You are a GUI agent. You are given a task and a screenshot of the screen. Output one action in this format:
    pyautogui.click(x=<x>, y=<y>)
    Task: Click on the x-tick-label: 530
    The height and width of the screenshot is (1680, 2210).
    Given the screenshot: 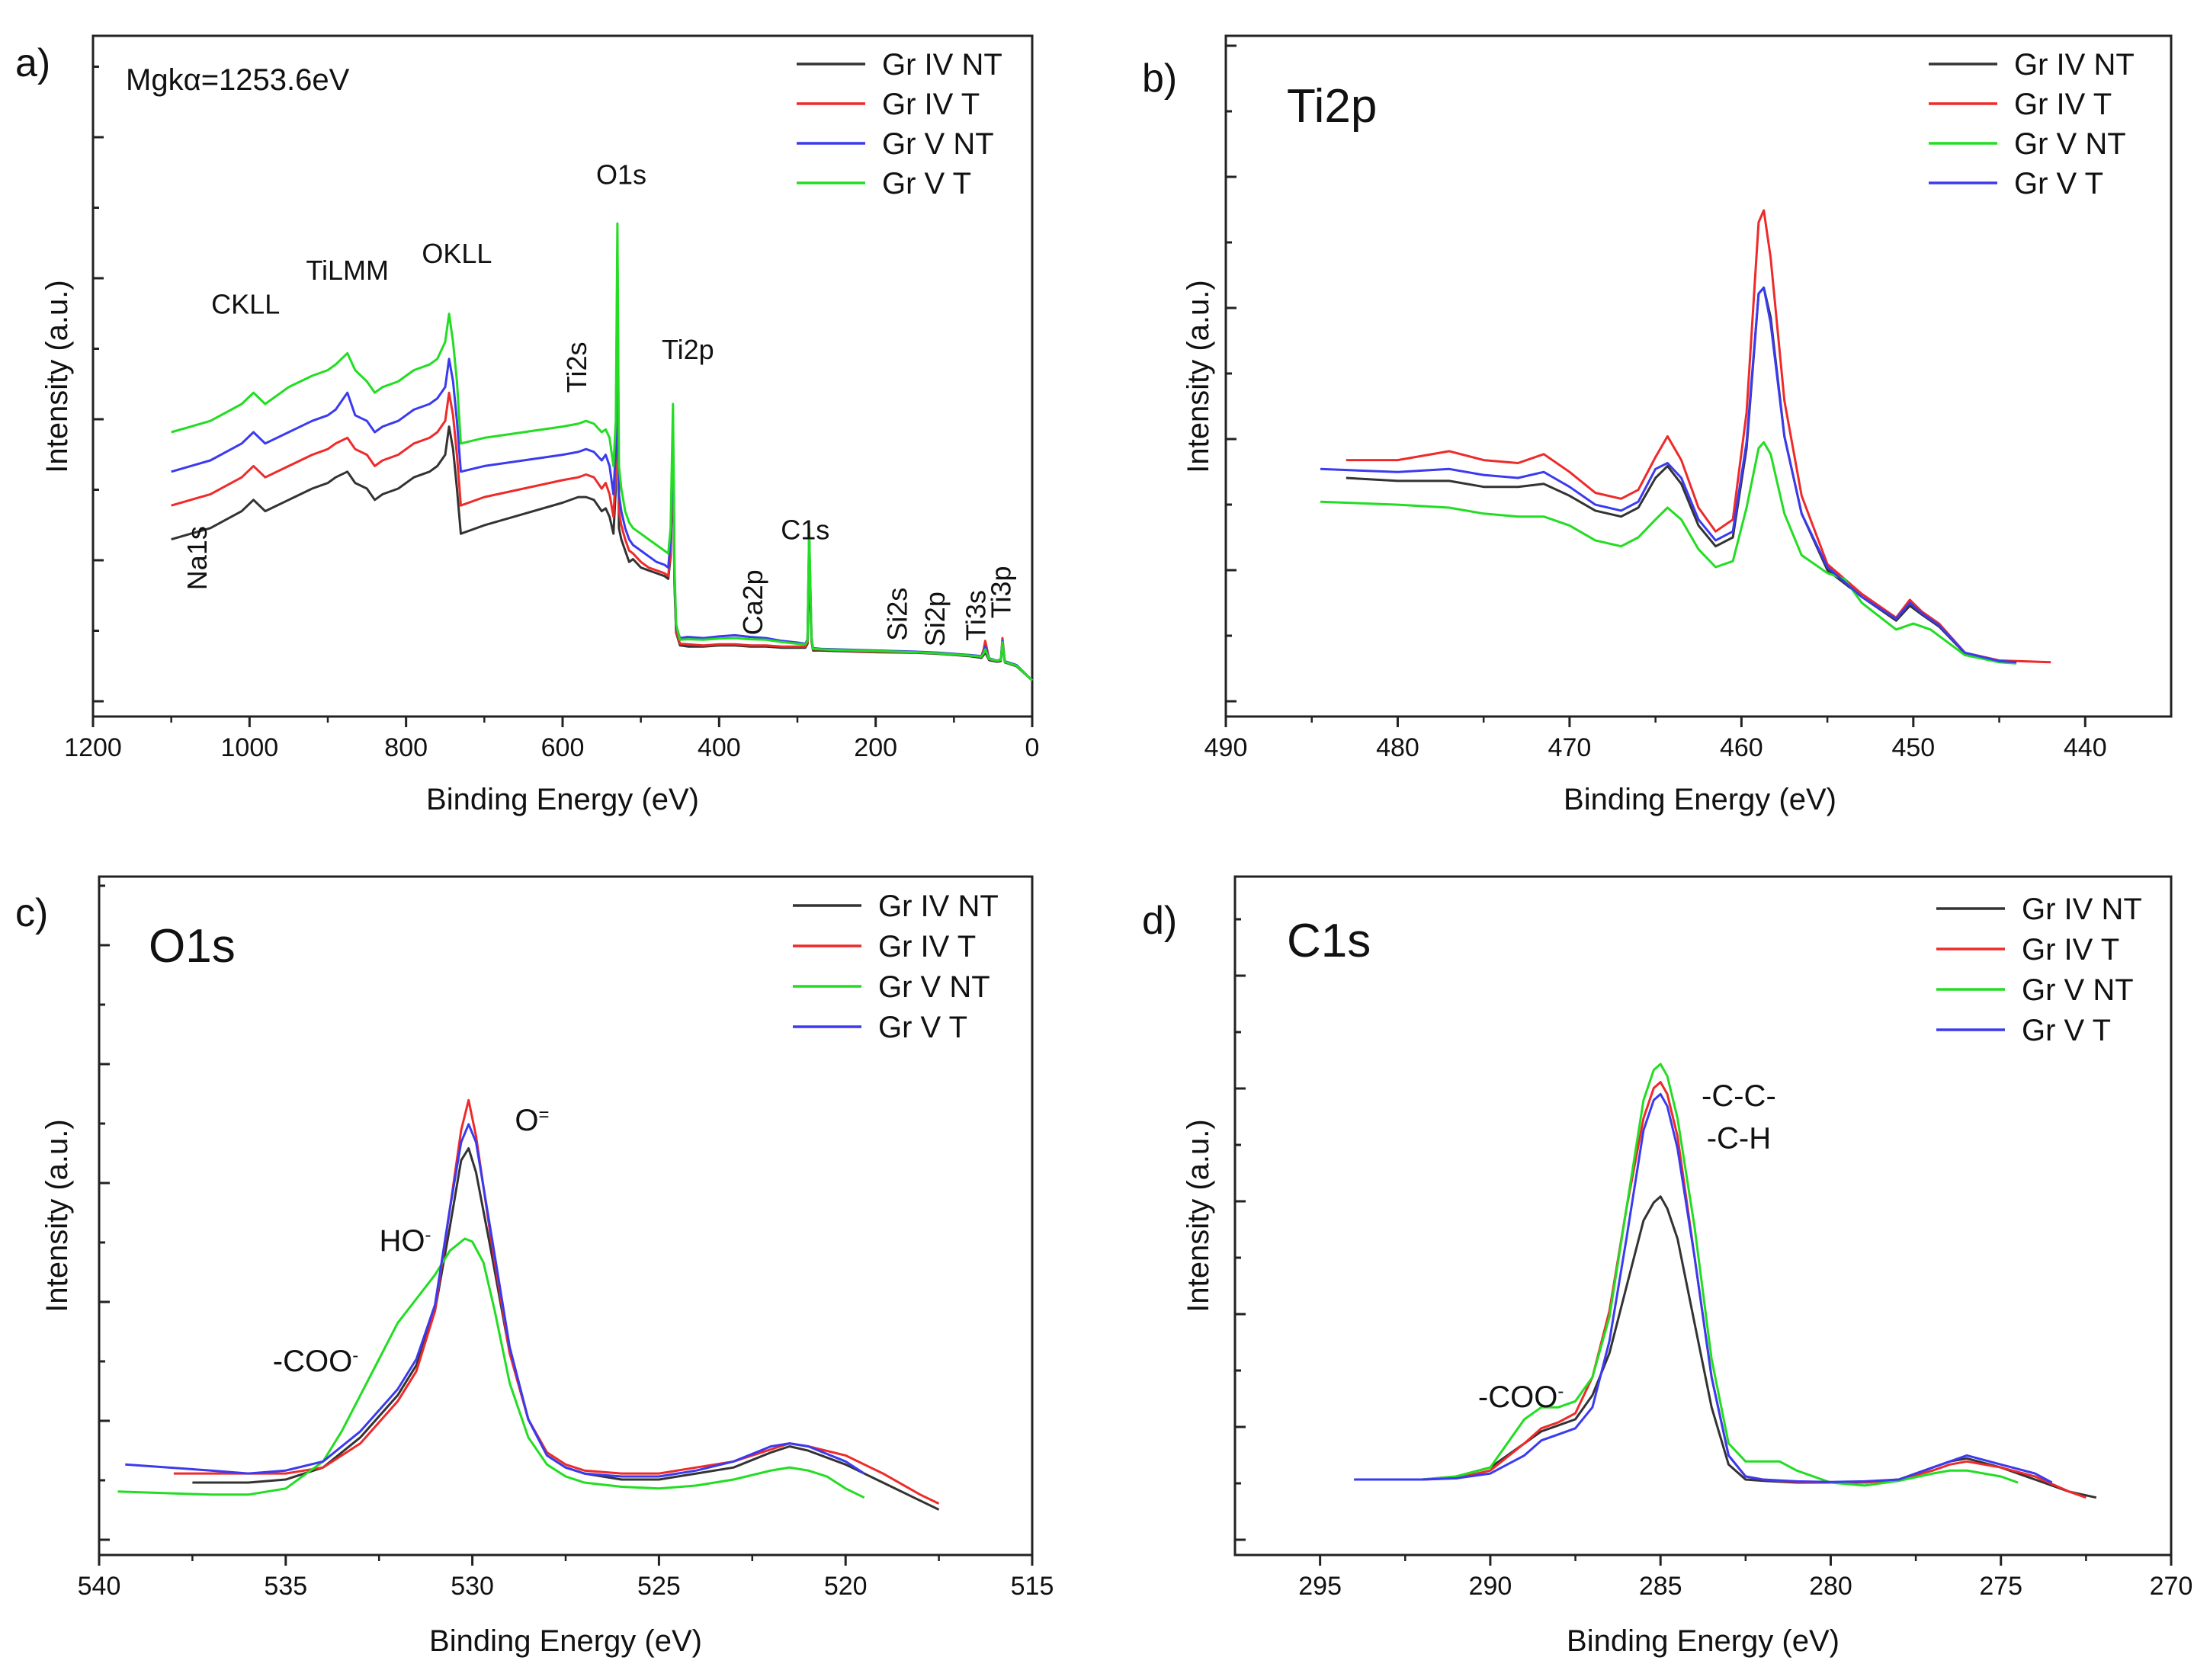 What is the action you would take?
    pyautogui.click(x=472, y=1586)
    